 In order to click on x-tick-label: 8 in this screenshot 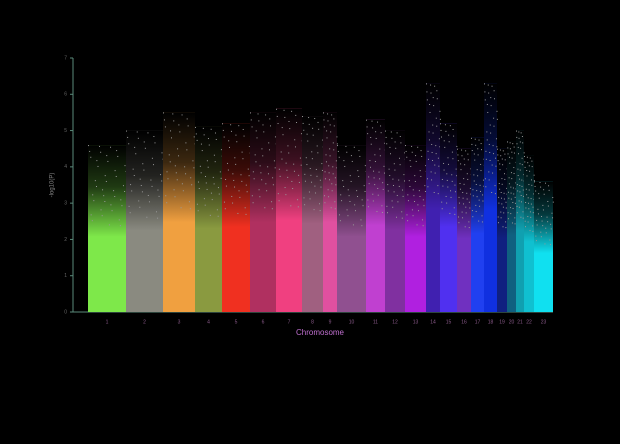, I will do `click(312, 322)`.